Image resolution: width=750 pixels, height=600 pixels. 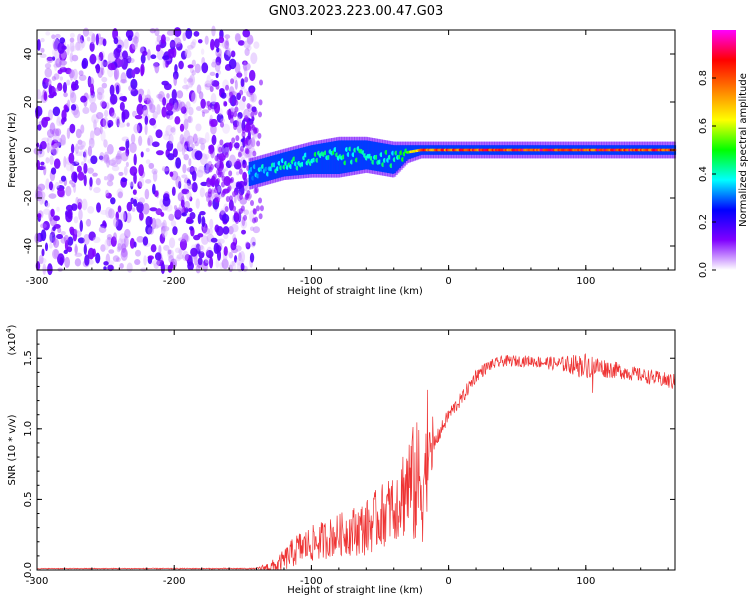 What do you see at coordinates (28, 358) in the screenshot?
I see `snr-ytick-label: 1.5` at bounding box center [28, 358].